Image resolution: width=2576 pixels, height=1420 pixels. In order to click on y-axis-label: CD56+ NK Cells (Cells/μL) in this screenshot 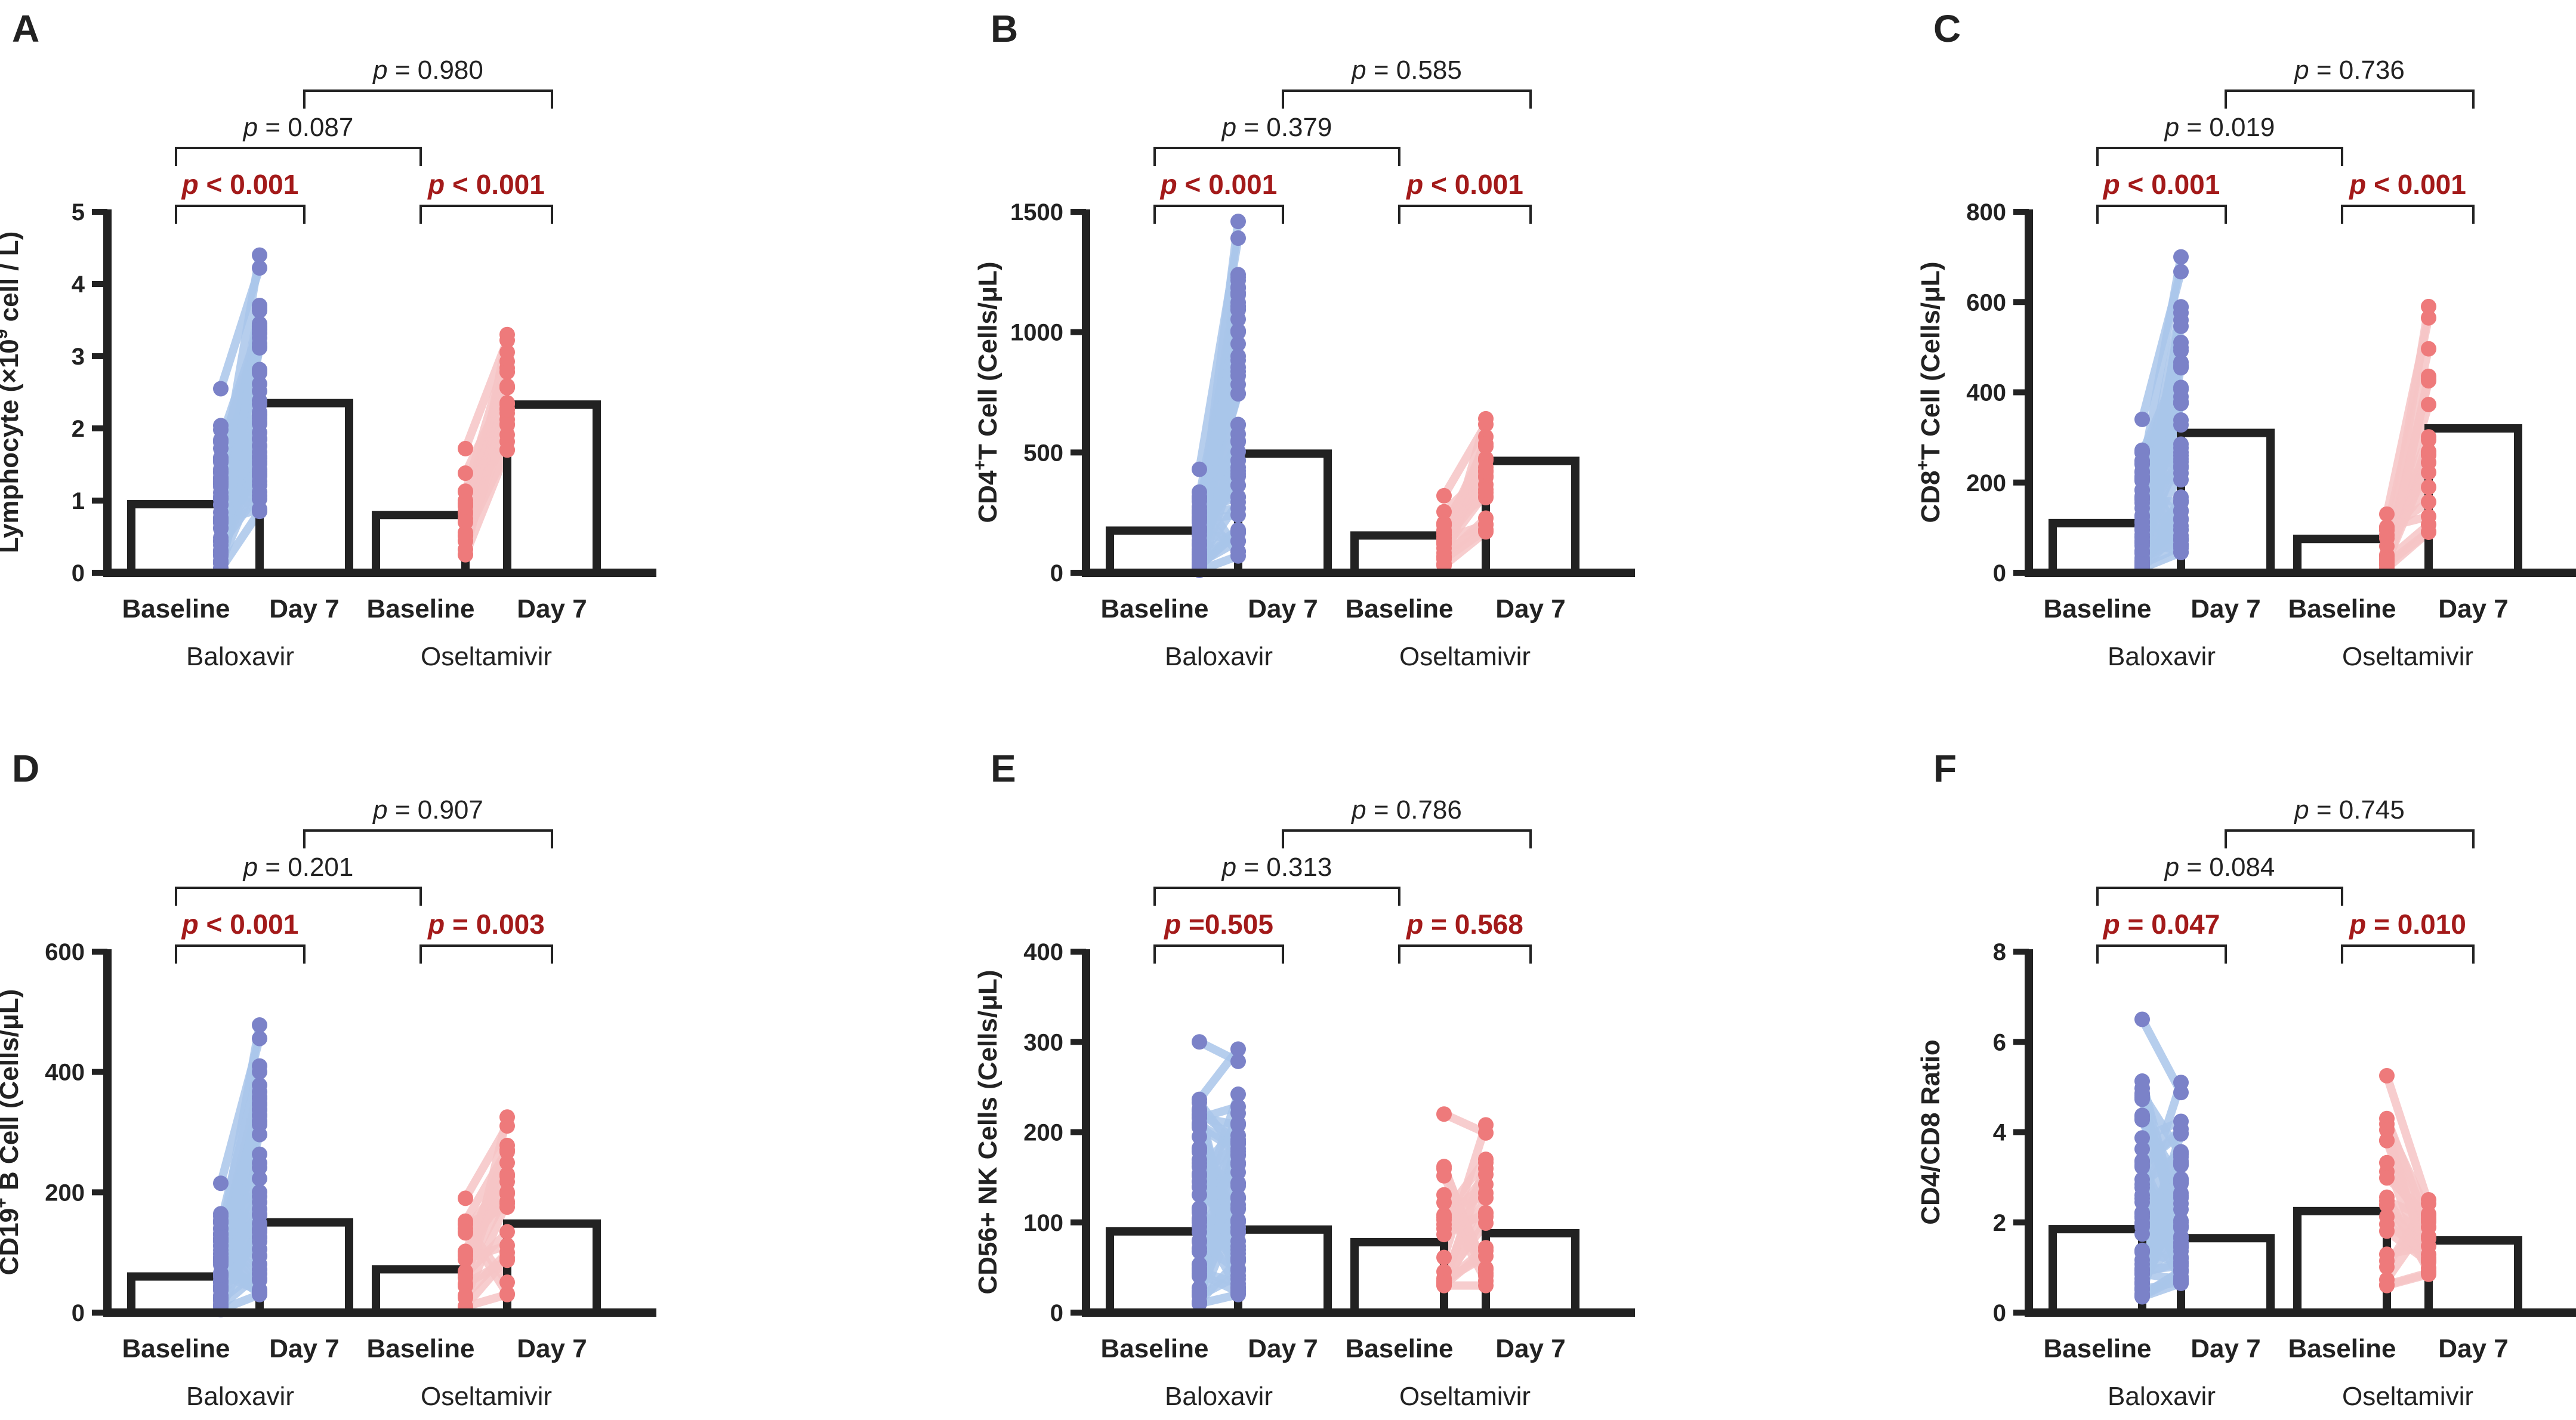, I will do `click(988, 1132)`.